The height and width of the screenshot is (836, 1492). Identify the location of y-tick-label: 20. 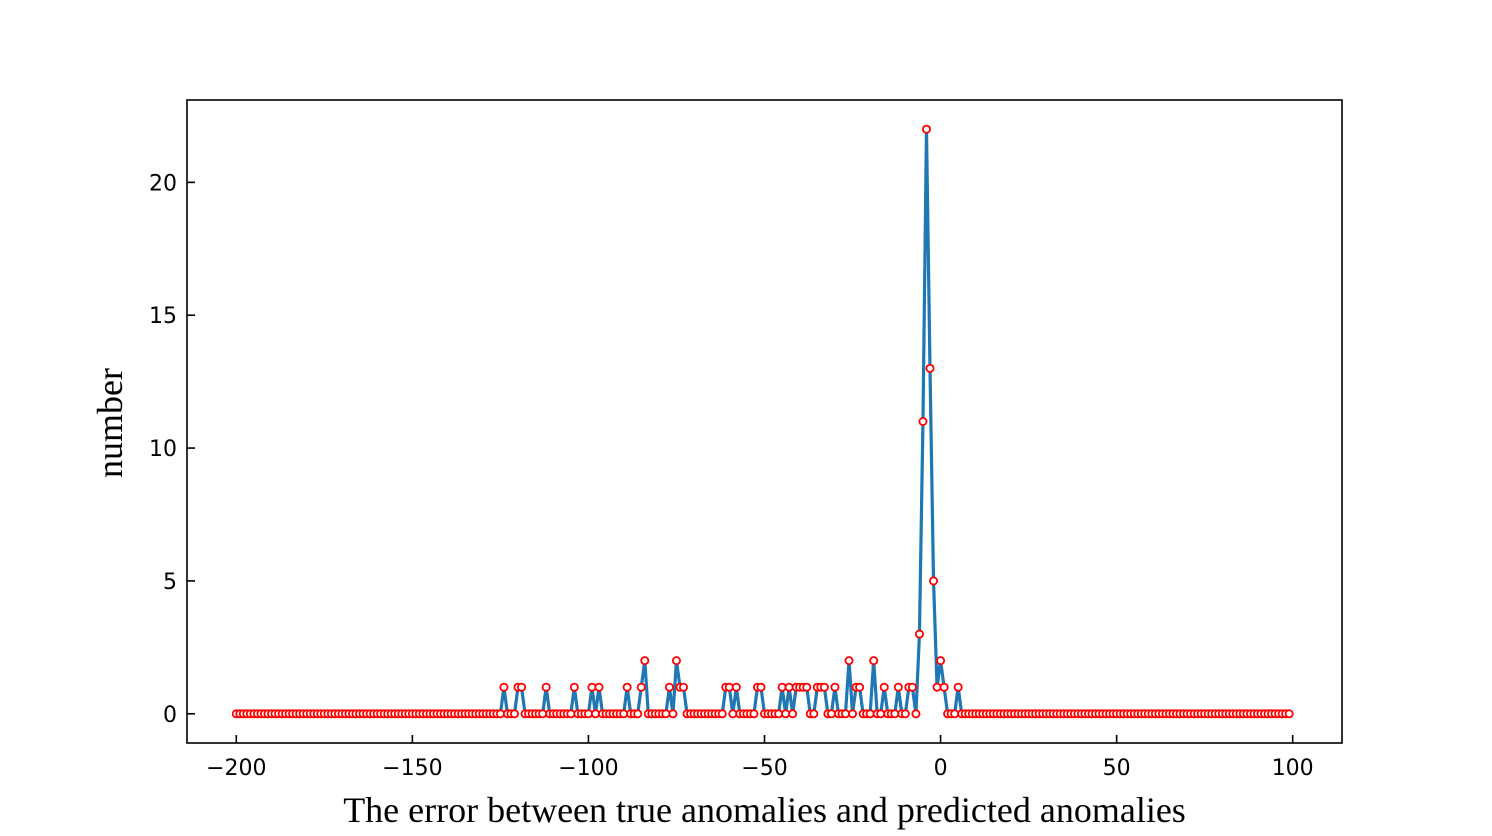
(163, 183).